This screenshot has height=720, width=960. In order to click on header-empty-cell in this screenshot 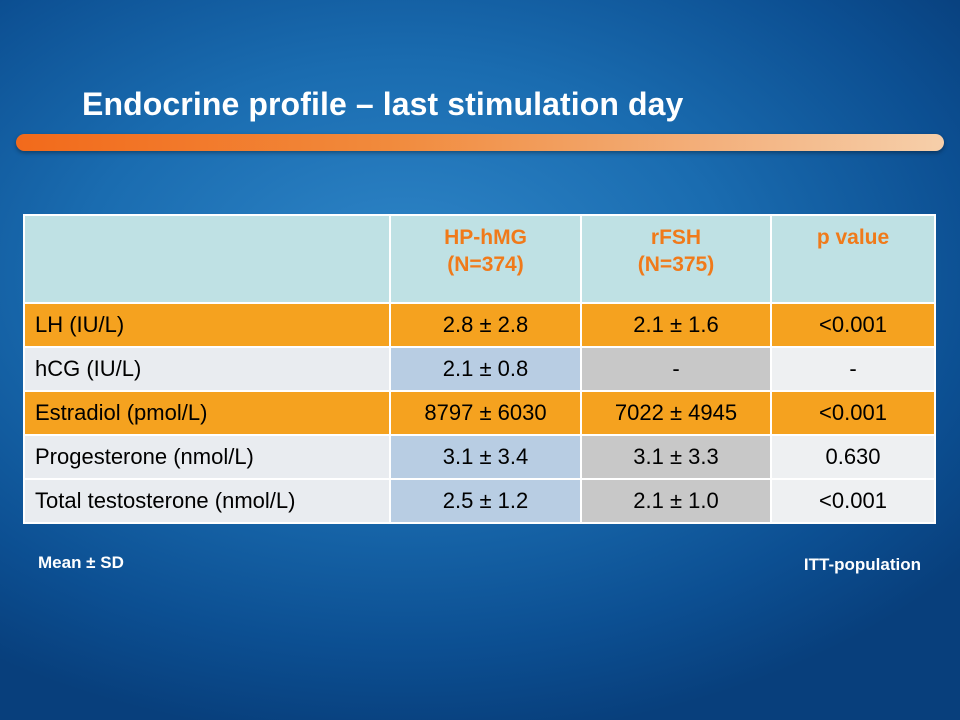, I will do `click(207, 259)`.